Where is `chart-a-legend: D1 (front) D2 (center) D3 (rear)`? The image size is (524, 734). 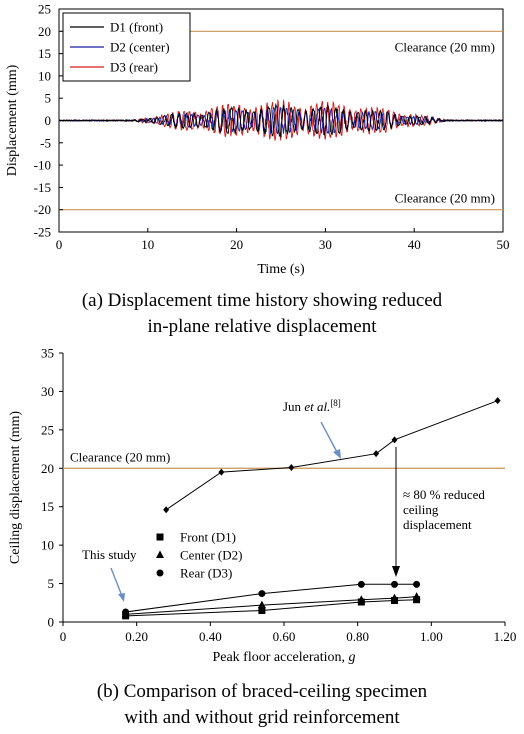
chart-a-legend: D1 (front) D2 (center) D3 (rear) is located at coordinates (126, 47).